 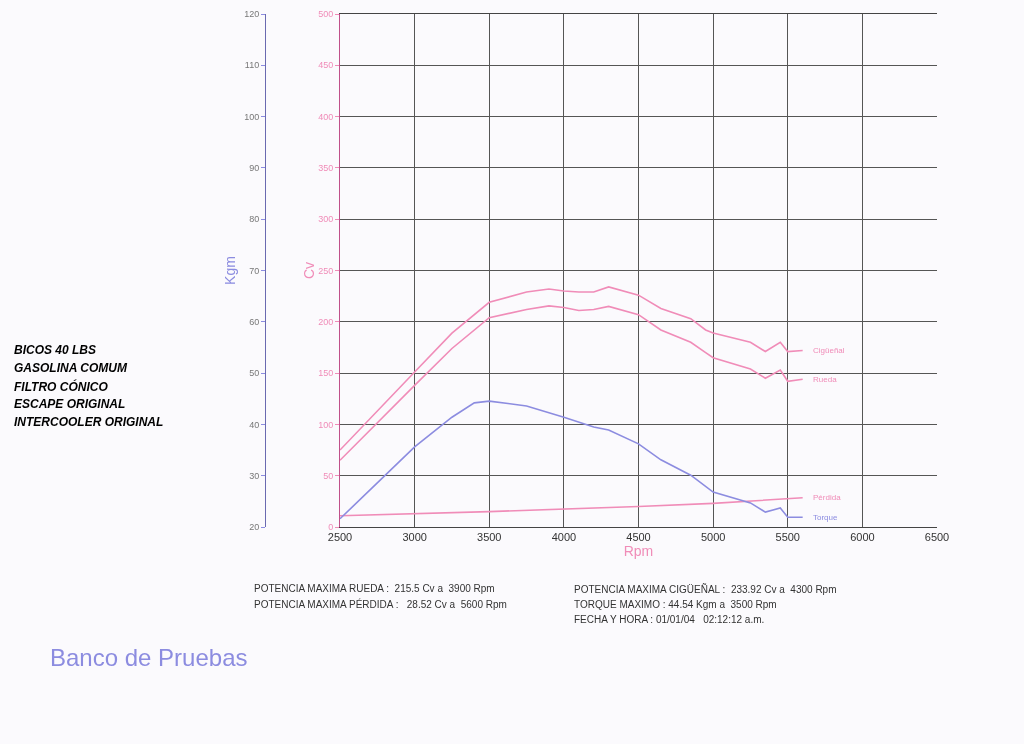 What do you see at coordinates (705, 589) in the screenshot?
I see `text: POTENCIA MAXIMA CIGÜEÑAL : 233.92 Cv a 4300 Rpm` at bounding box center [705, 589].